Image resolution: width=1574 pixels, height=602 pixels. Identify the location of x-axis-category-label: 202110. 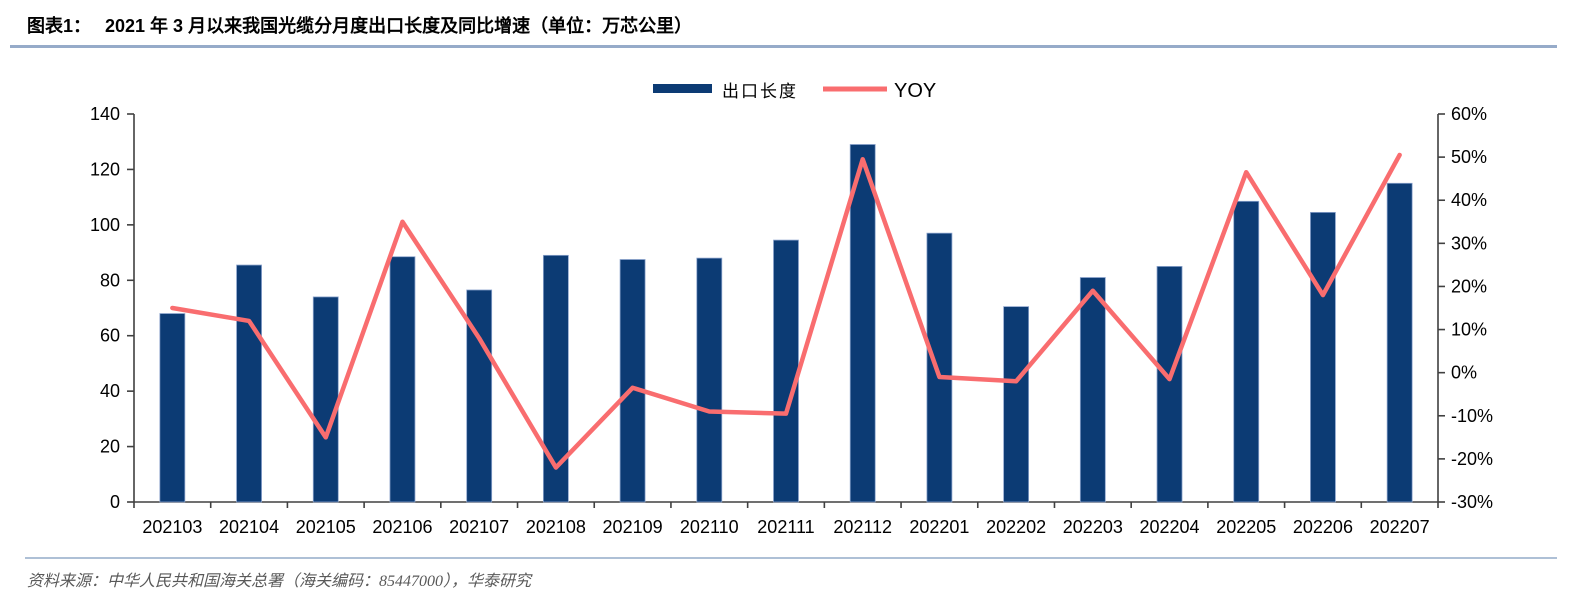
(709, 527).